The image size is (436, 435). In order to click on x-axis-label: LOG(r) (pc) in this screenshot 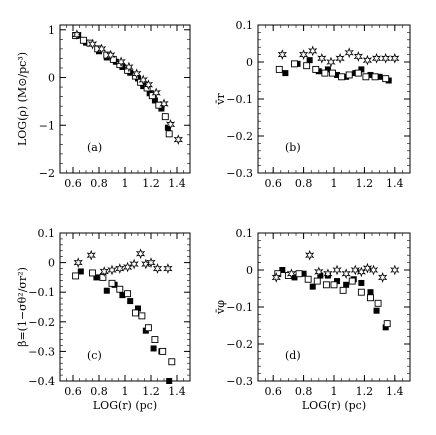, I will do `click(334, 405)`.